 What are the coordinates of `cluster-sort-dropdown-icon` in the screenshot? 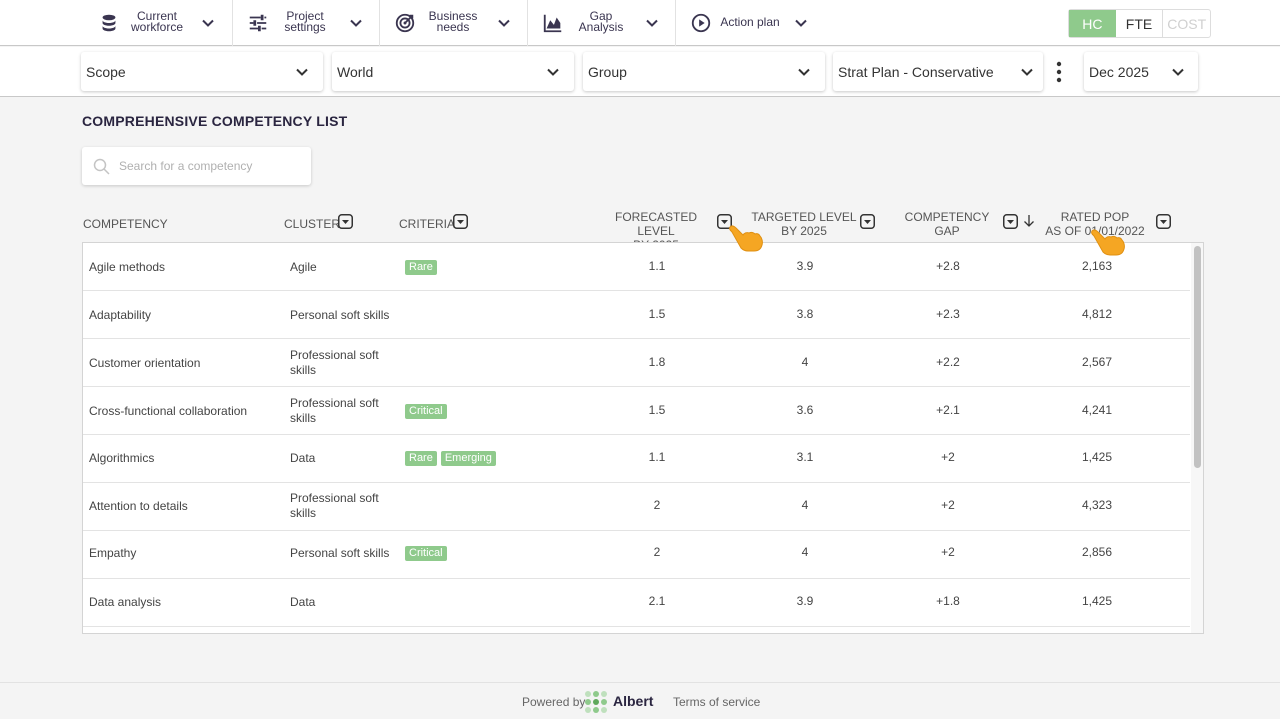 It's located at (345, 221).